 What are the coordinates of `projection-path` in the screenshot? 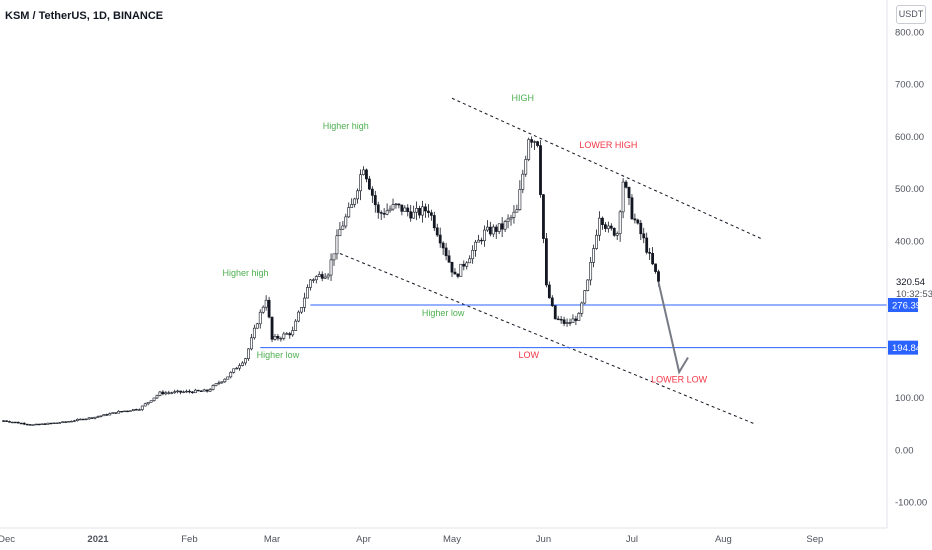 It's located at (673, 328).